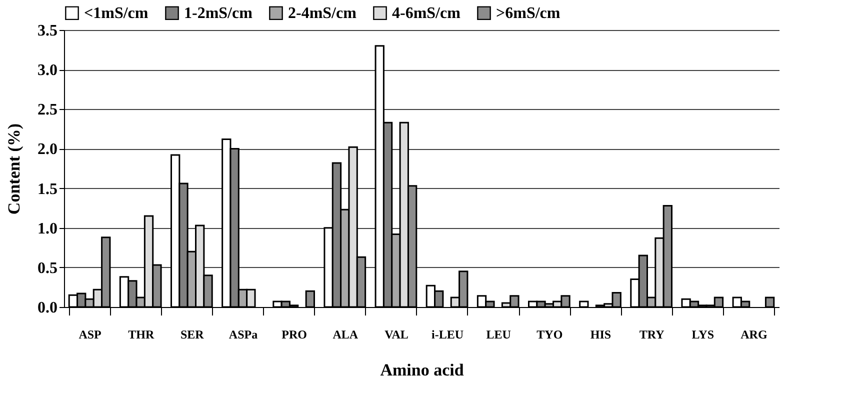  What do you see at coordinates (48, 31) in the screenshot?
I see `y-tick-label: 3.5` at bounding box center [48, 31].